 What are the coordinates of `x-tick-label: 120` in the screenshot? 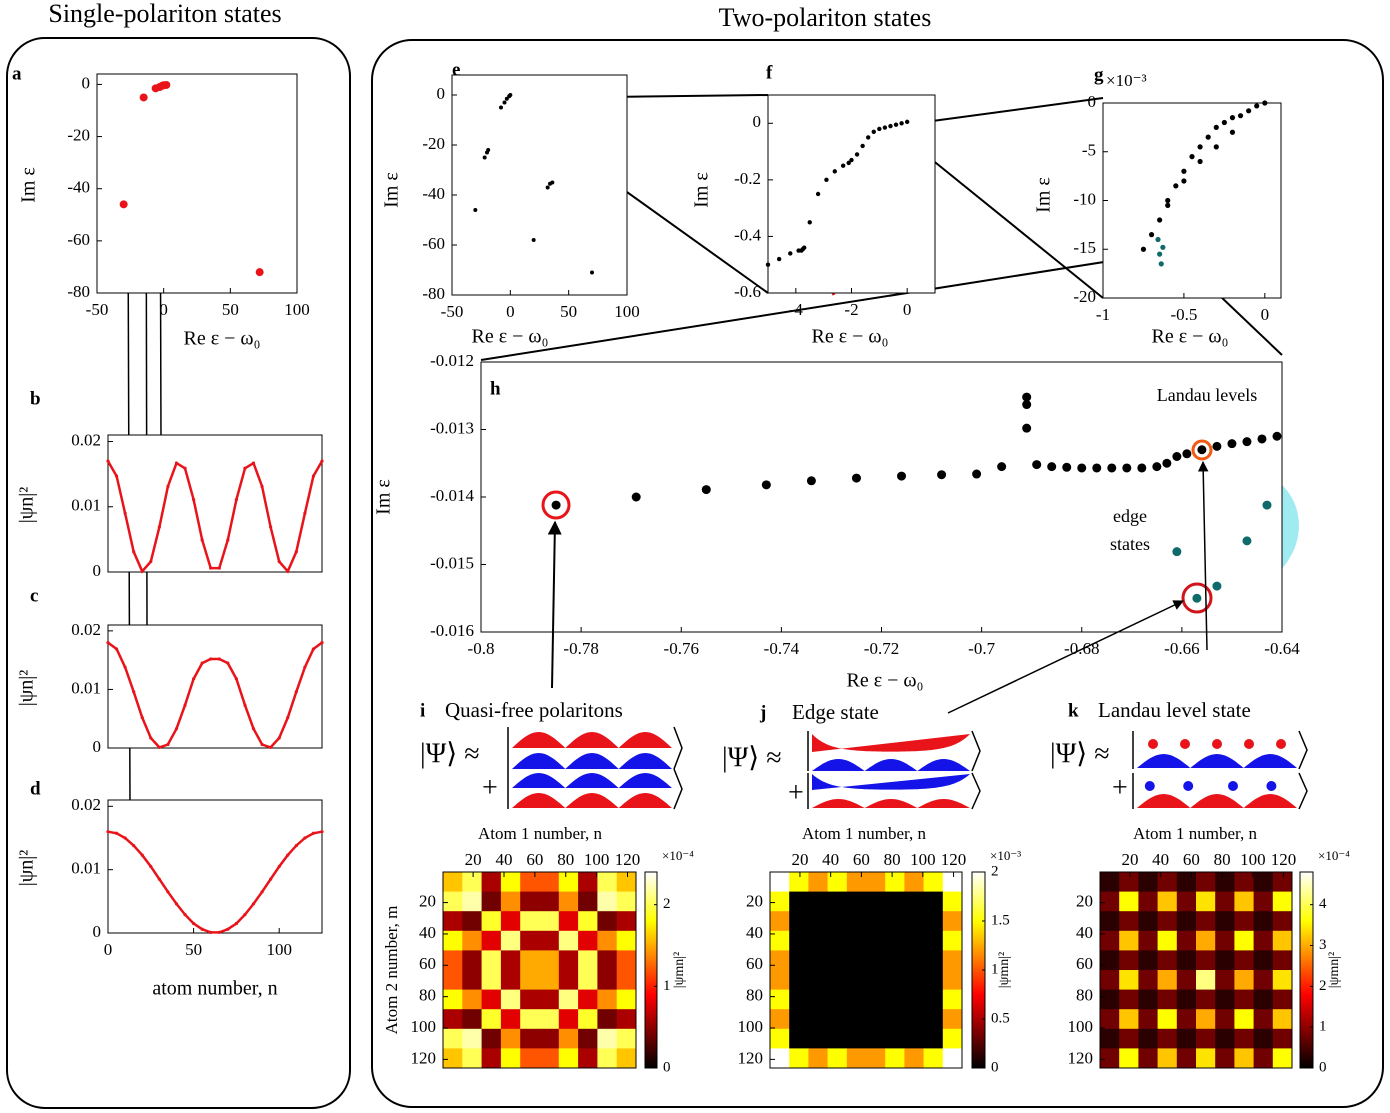 It's located at (954, 859).